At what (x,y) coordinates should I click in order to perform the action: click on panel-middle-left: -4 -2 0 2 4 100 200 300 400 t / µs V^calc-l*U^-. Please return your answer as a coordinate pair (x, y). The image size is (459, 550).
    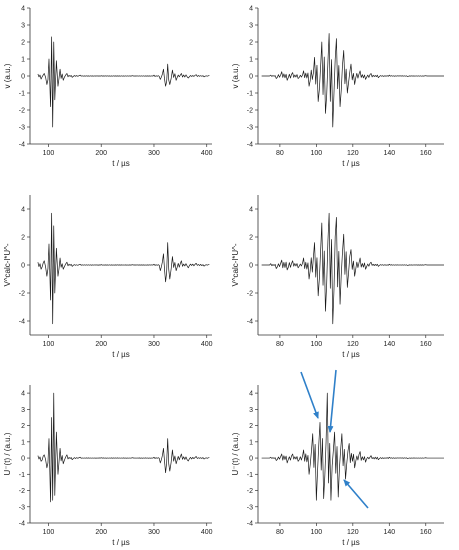
    Looking at the image, I should click on (108, 277).